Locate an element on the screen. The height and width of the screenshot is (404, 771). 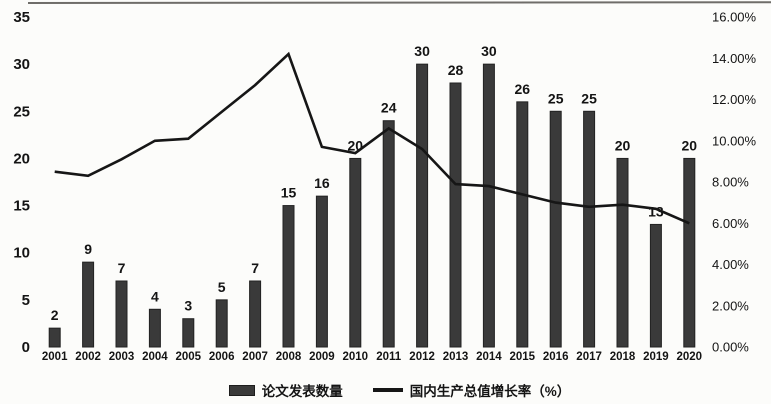
bar-value-label-2011: 24 is located at coordinates (389, 108).